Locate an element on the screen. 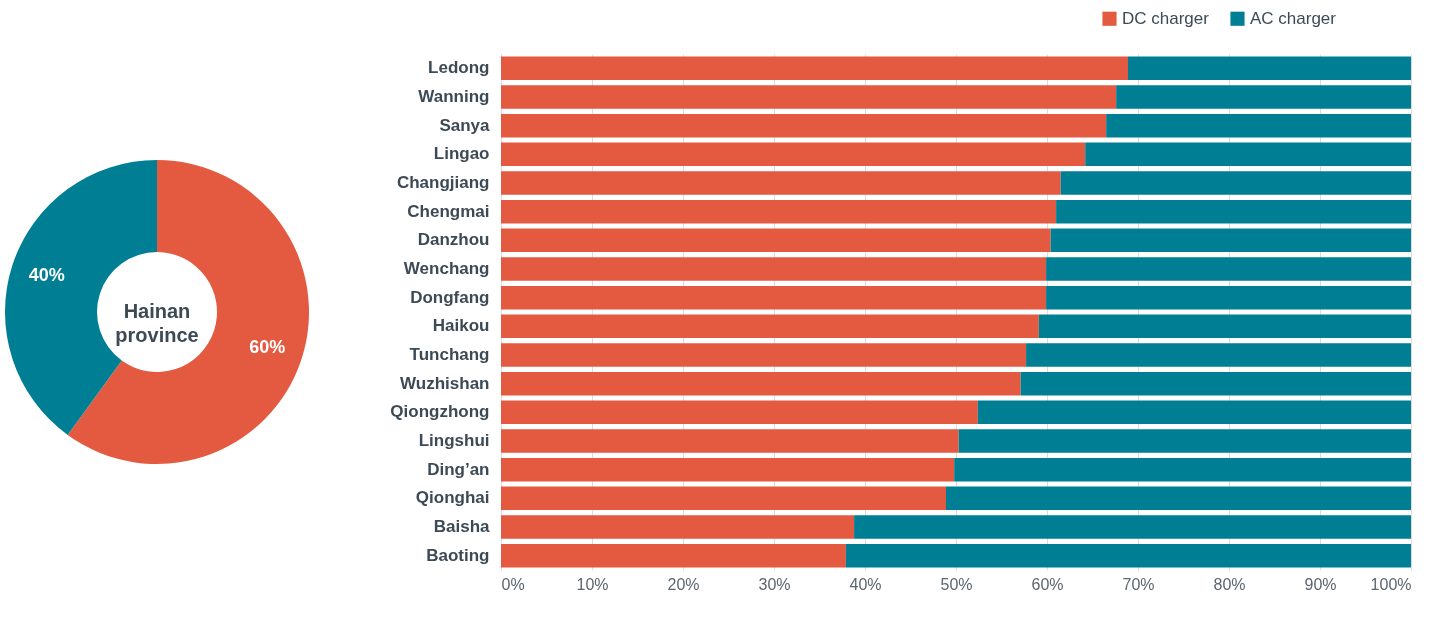 The height and width of the screenshot is (624, 1454). x-tick-label: 10% is located at coordinates (592, 584).